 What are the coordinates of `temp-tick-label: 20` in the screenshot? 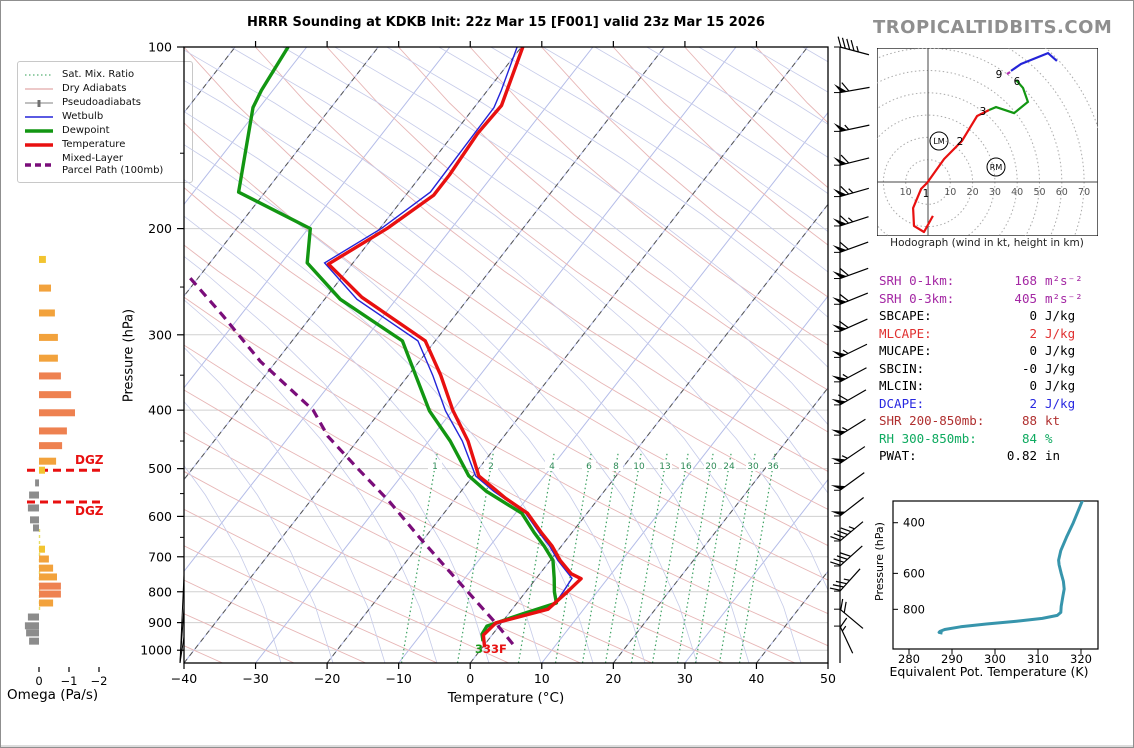 It's located at (613, 678).